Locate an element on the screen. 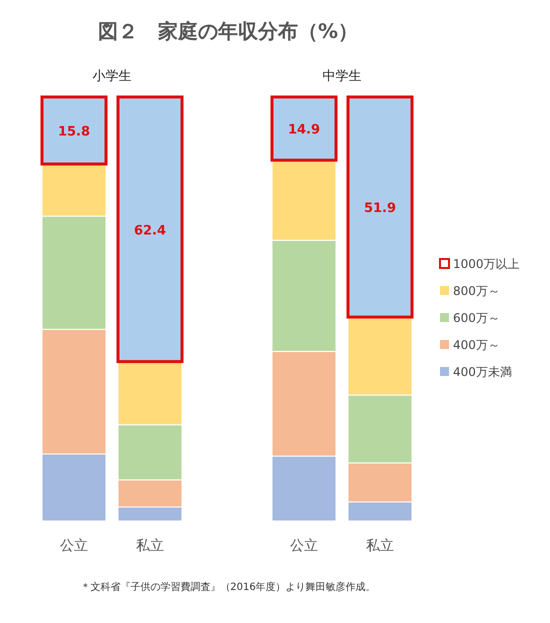 The image size is (550, 623). chart-subtitle: 中学生 is located at coordinates (342, 76).